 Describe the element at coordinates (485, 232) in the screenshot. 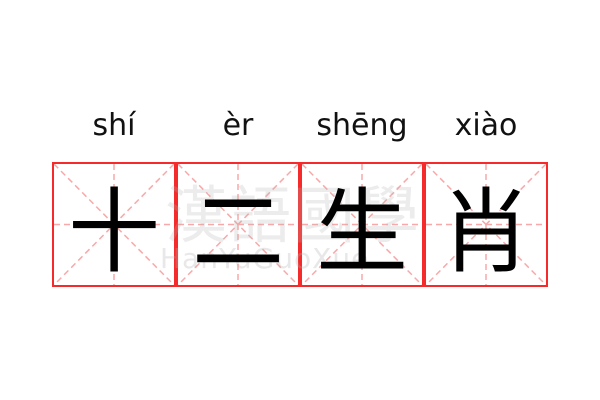

I see `character: 肖` at that location.